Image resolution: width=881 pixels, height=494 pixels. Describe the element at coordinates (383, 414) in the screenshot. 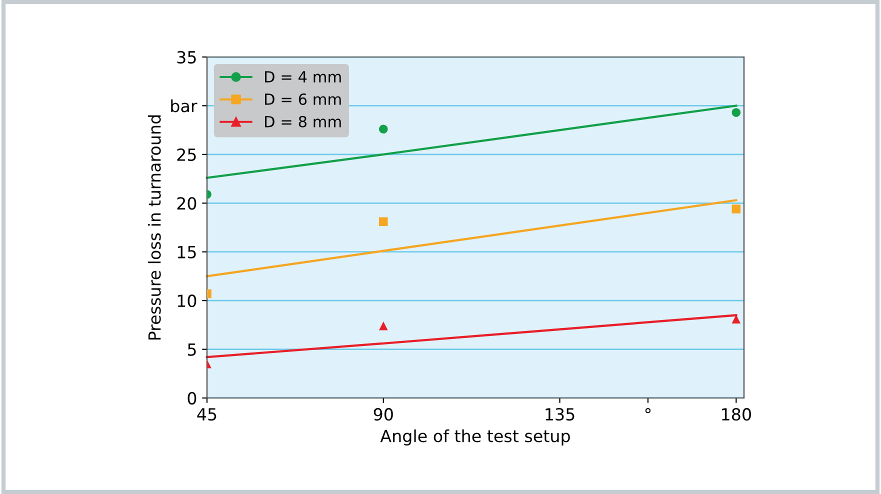

I see `x-tick-label: 90` at that location.